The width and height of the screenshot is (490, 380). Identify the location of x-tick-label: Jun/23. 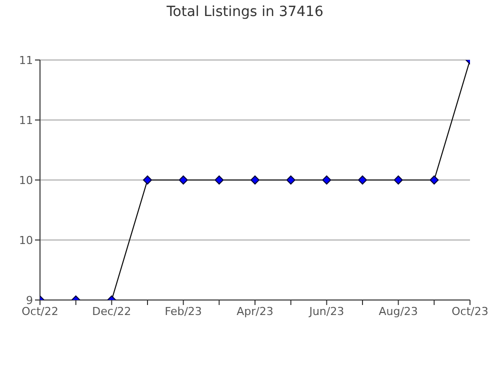
(326, 311).